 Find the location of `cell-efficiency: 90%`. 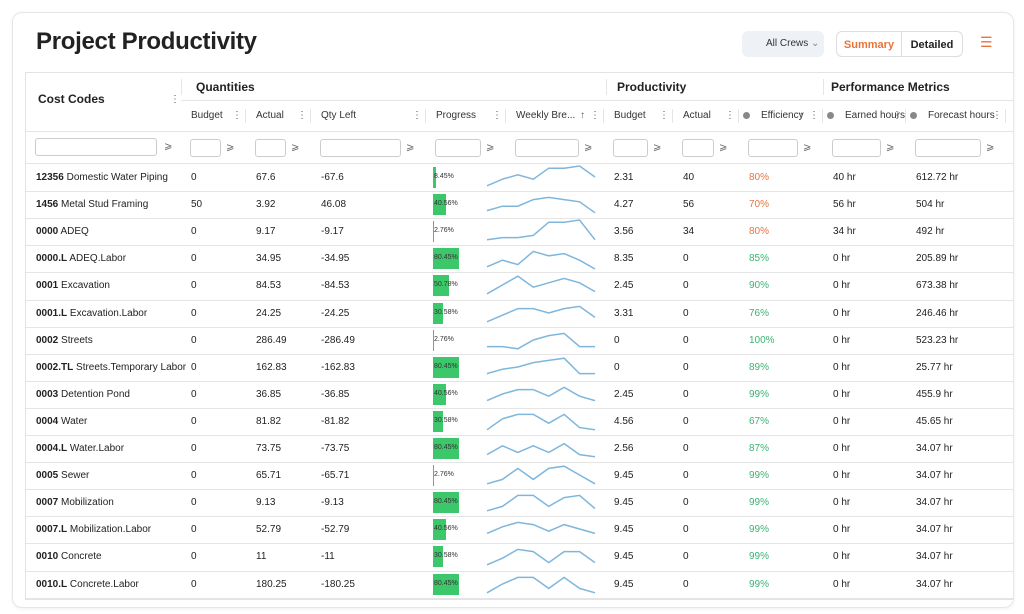

cell-efficiency: 90% is located at coordinates (759, 286).